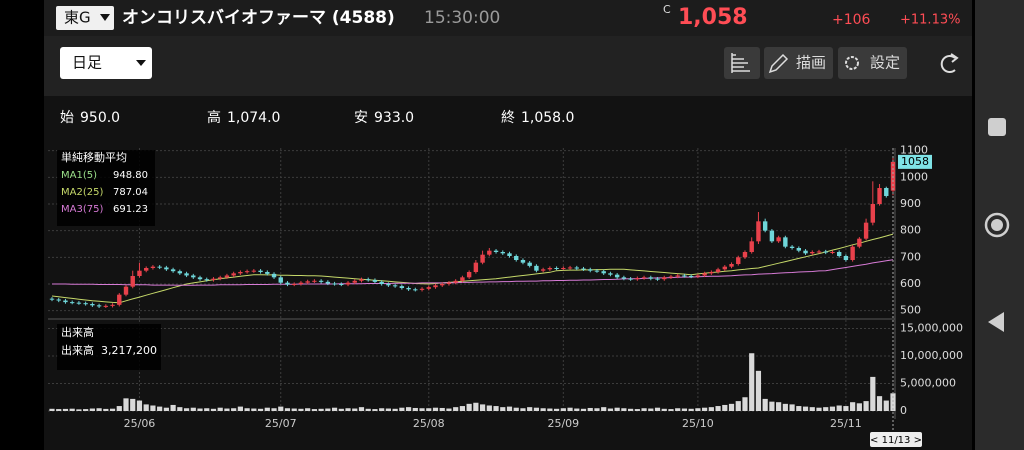 The width and height of the screenshot is (1024, 450). Describe the element at coordinates (85, 18) in the screenshot. I see `market-select` at that location.